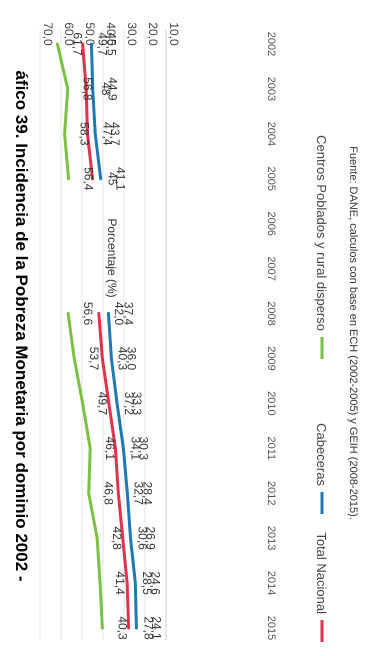 This screenshot has height=656, width=365. Describe the element at coordinates (131, 359) in the screenshot. I see `data-label: 36,0` at that location.